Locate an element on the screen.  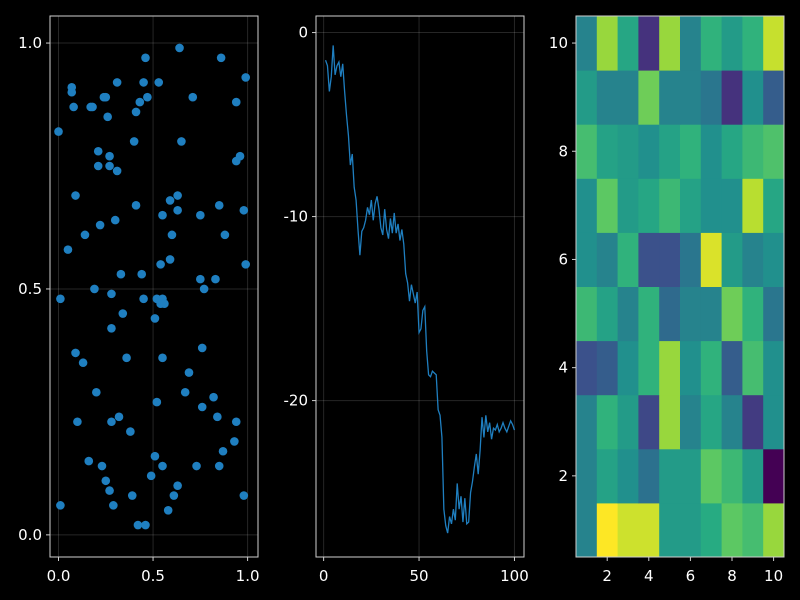
x-tick-label: 4 is located at coordinates (649, 576).